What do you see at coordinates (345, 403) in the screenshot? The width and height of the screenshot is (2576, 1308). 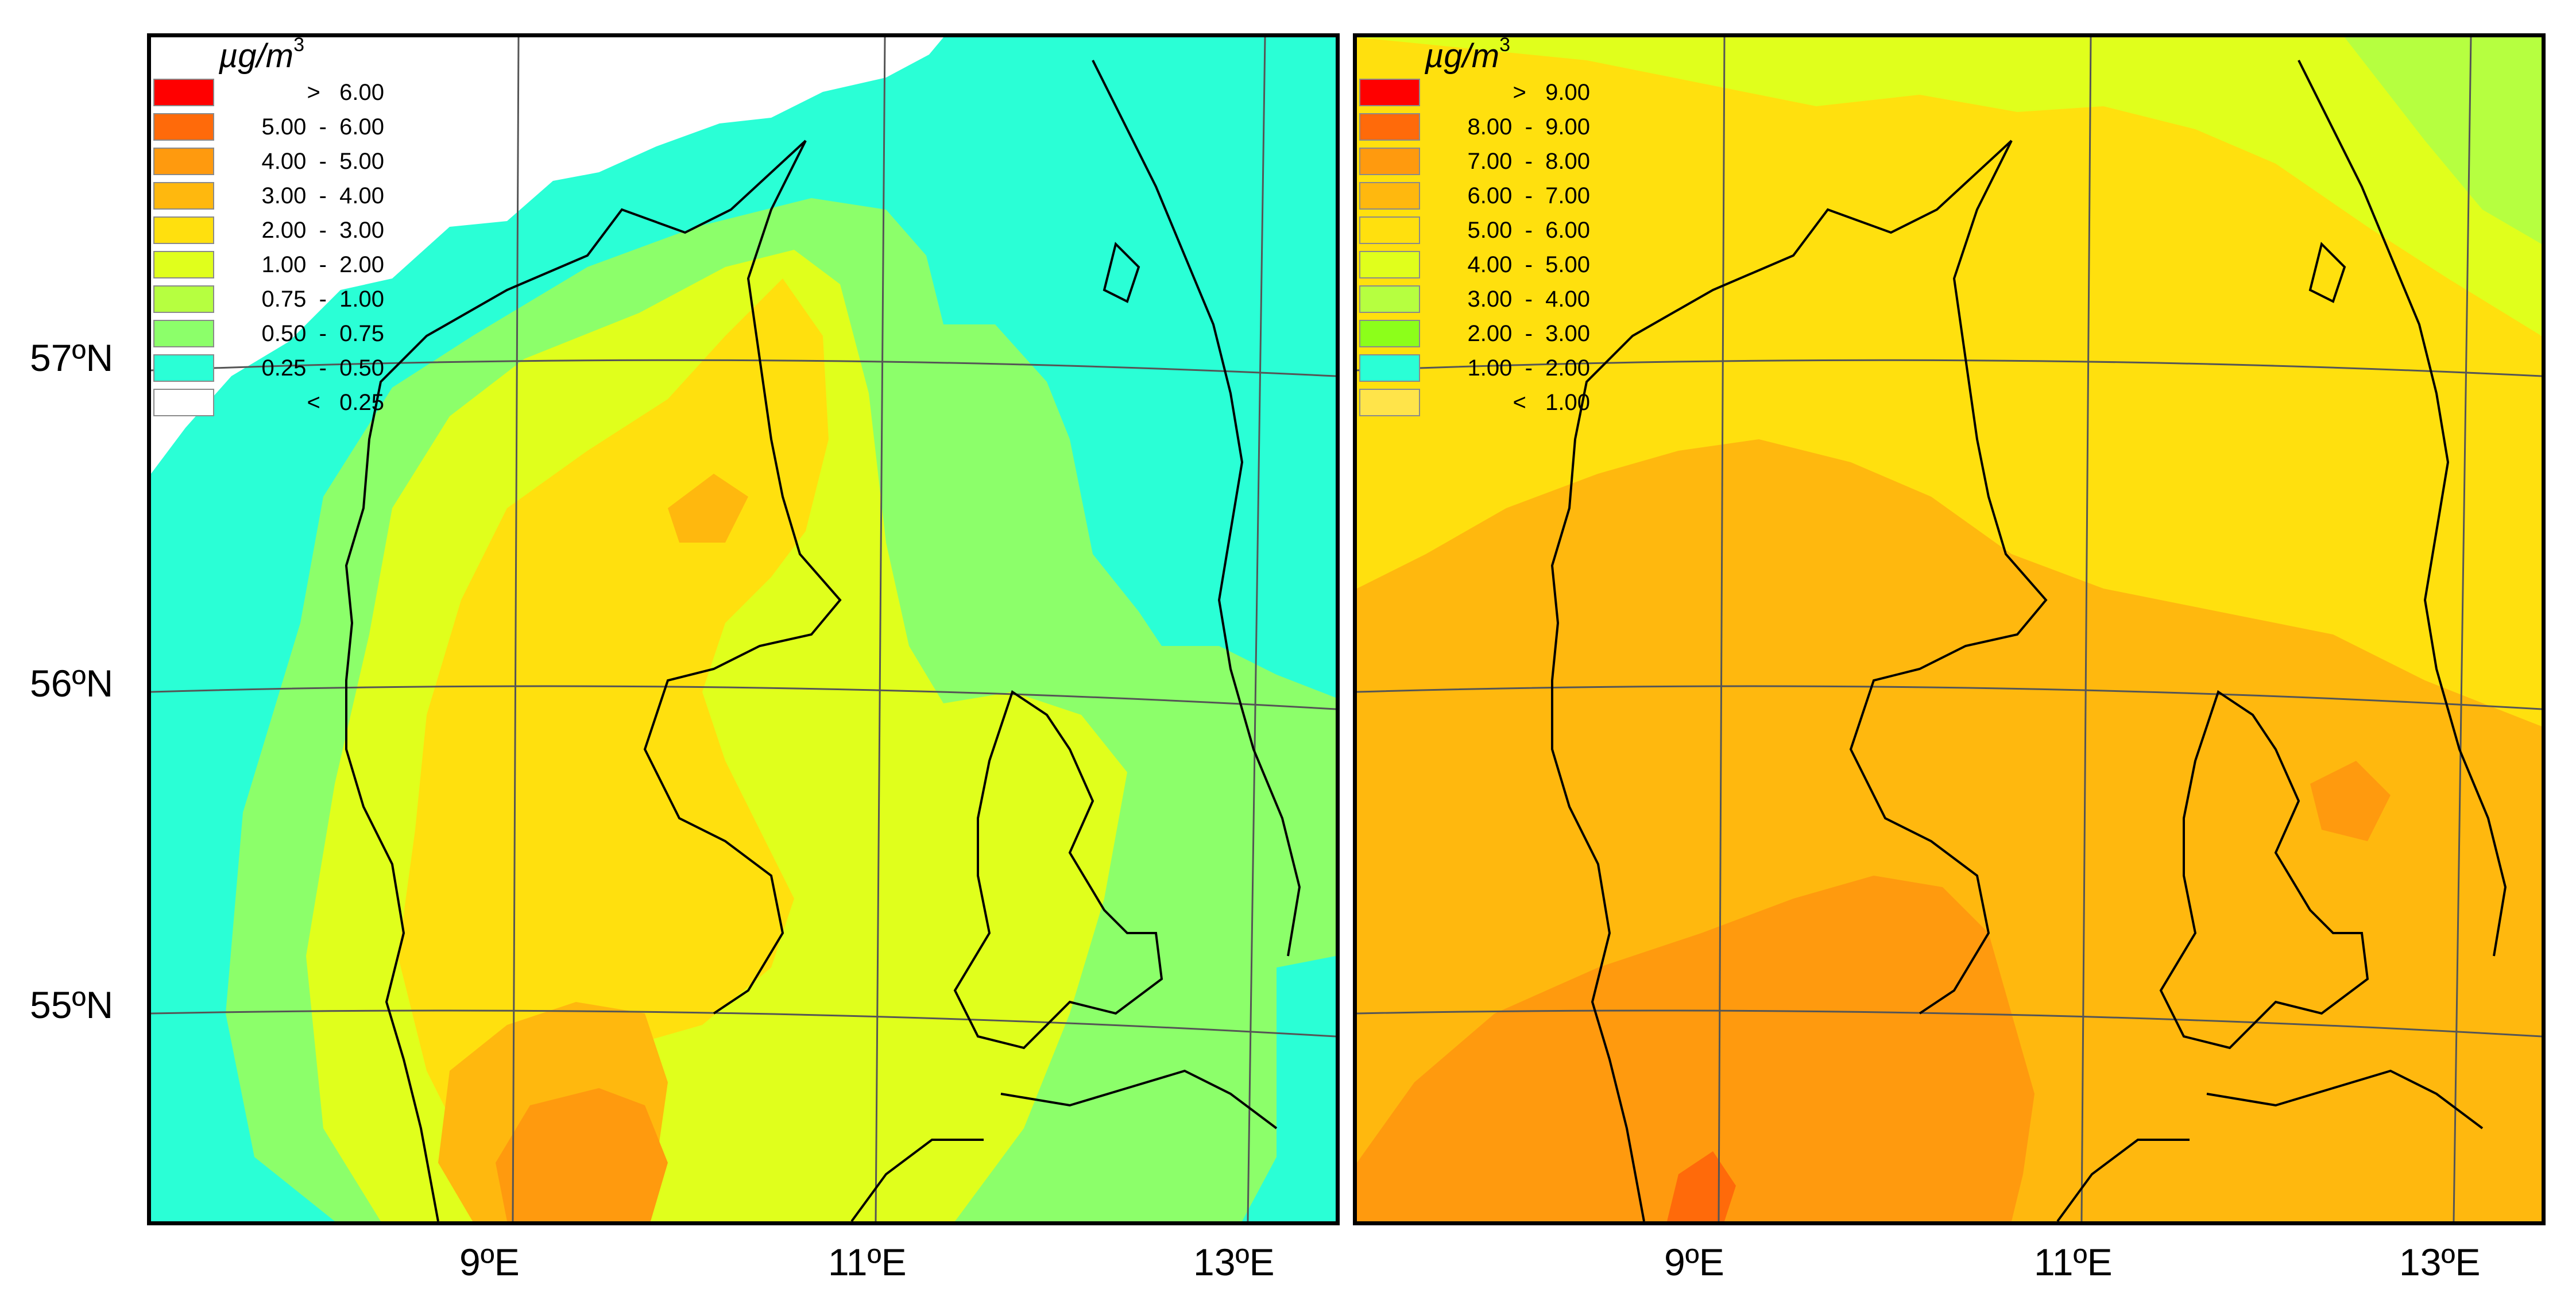 I see `legend-label: < 0.25` at bounding box center [345, 403].